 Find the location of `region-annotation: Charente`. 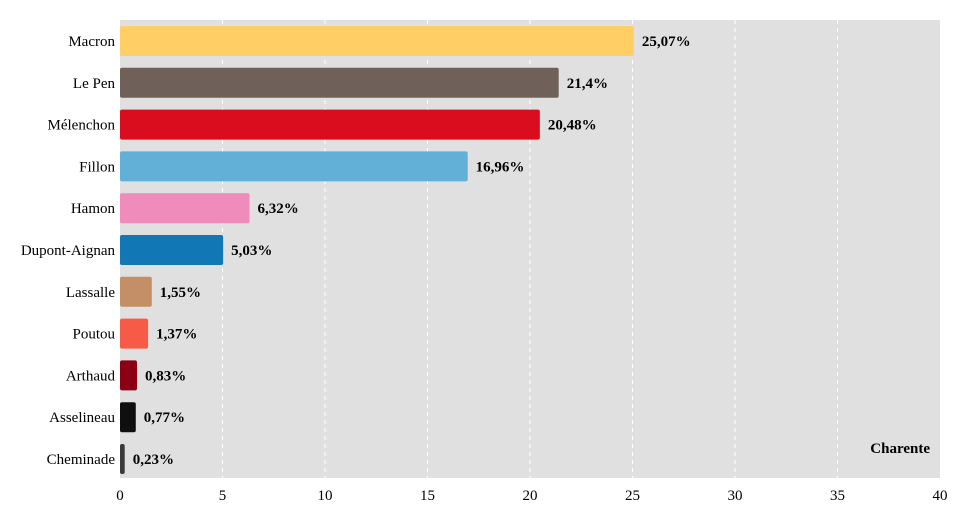

region-annotation: Charente is located at coordinates (900, 449).